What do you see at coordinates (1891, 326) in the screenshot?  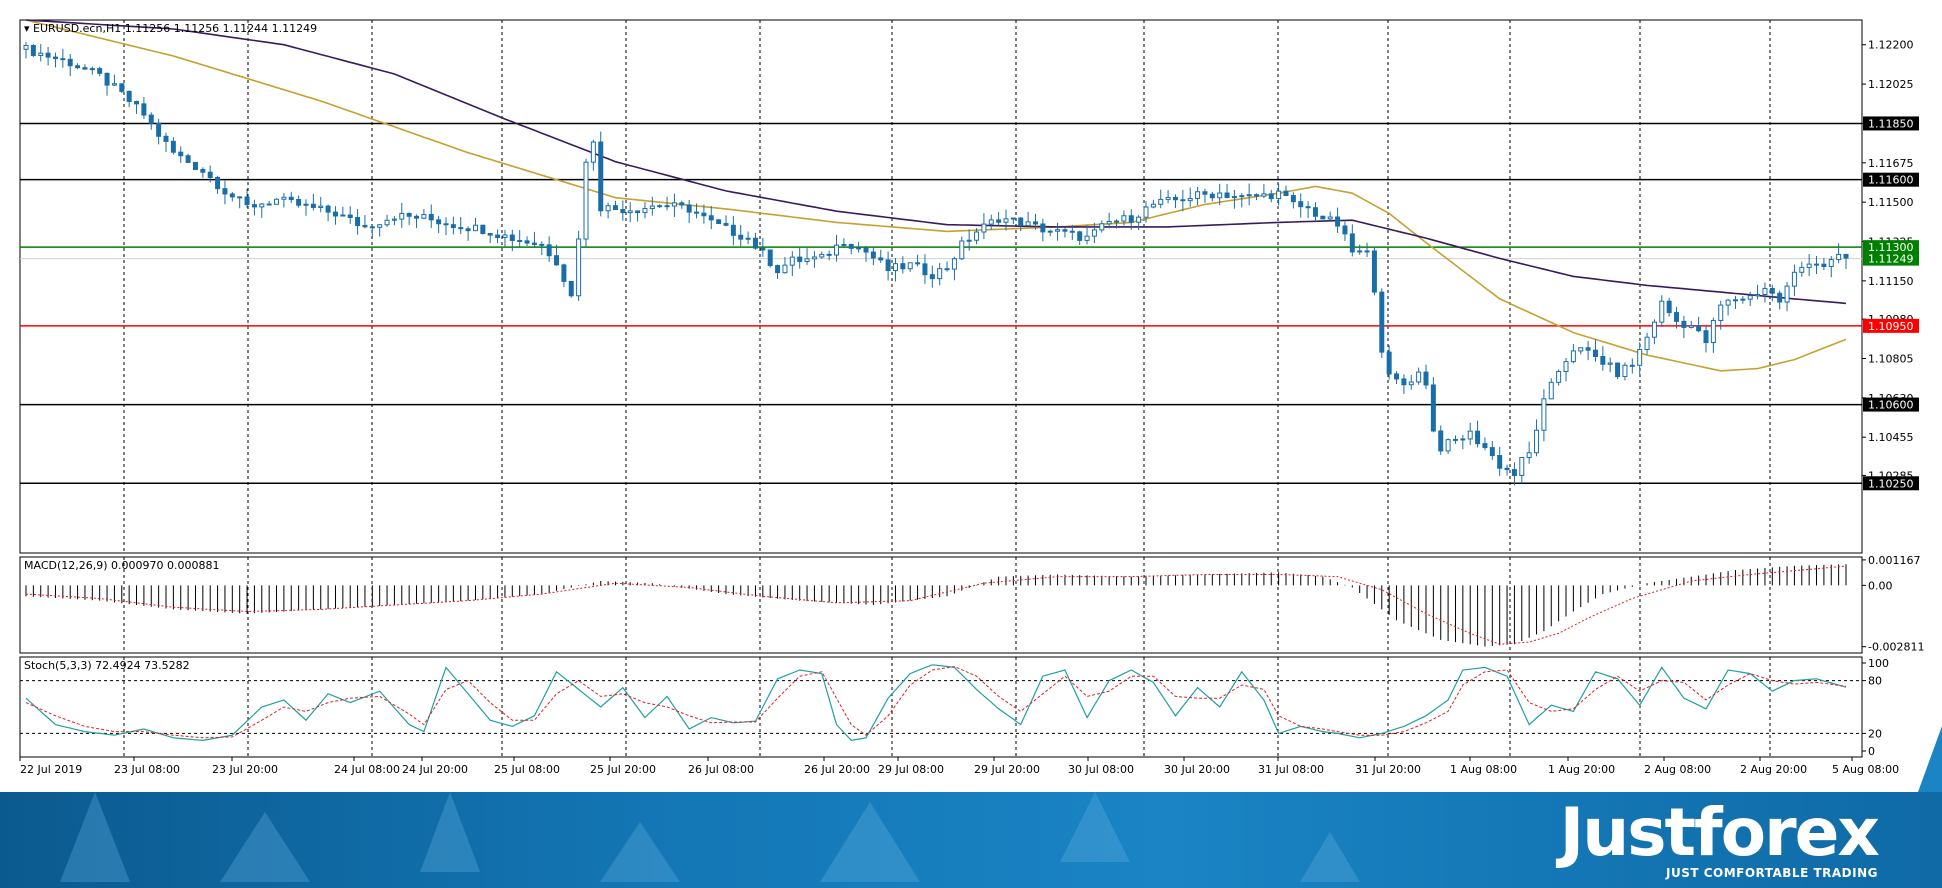 I see `price-level-label: 1.10950` at bounding box center [1891, 326].